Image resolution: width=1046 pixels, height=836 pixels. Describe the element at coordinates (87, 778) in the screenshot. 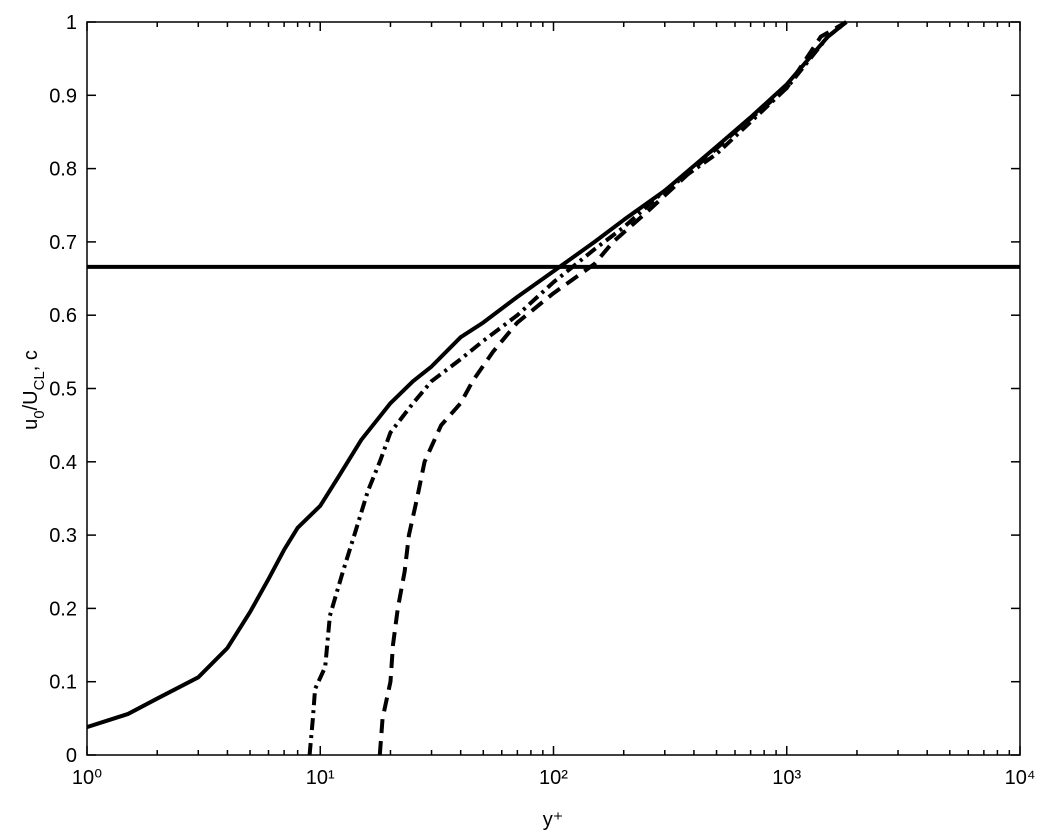

I see `x-tick-label: 10⁰` at that location.